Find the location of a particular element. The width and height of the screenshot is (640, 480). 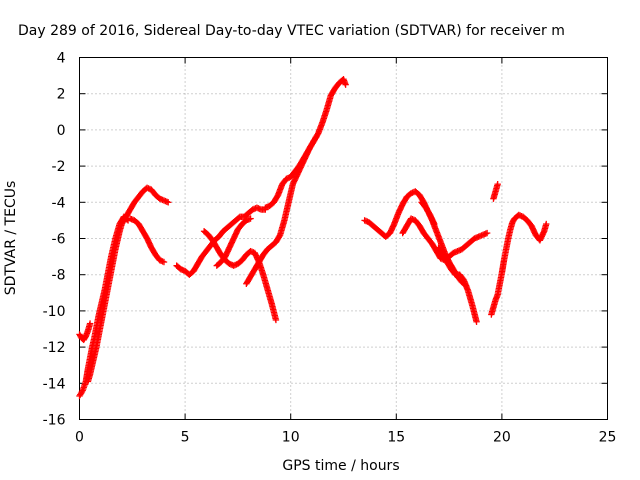

y-tick-label: -14 is located at coordinates (54, 384).